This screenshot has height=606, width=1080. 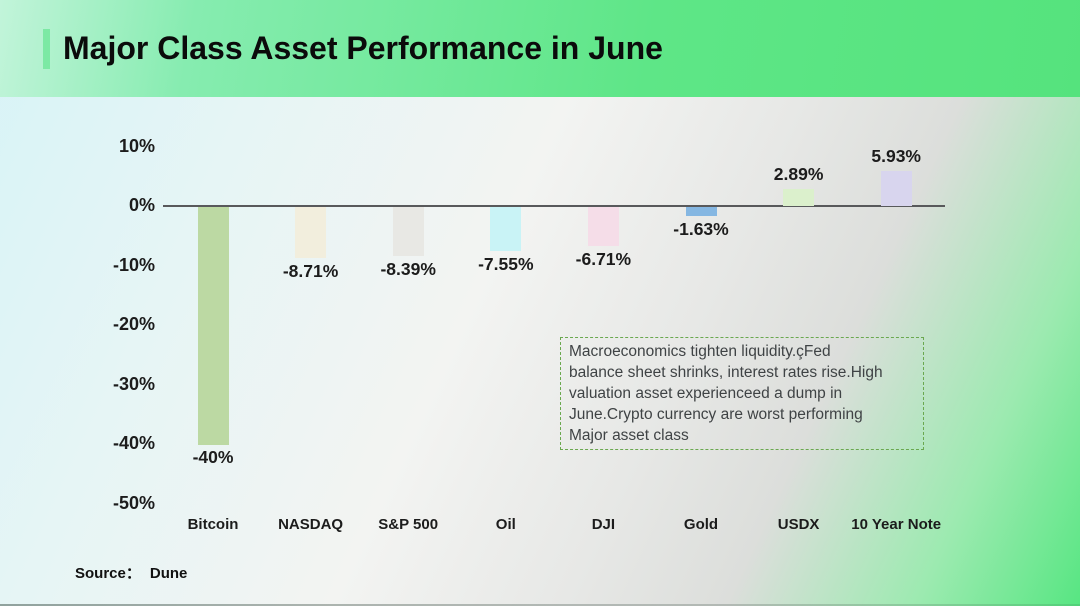 I want to click on annotation-line: valuation asset experienceed a dump in, so click(x=706, y=393).